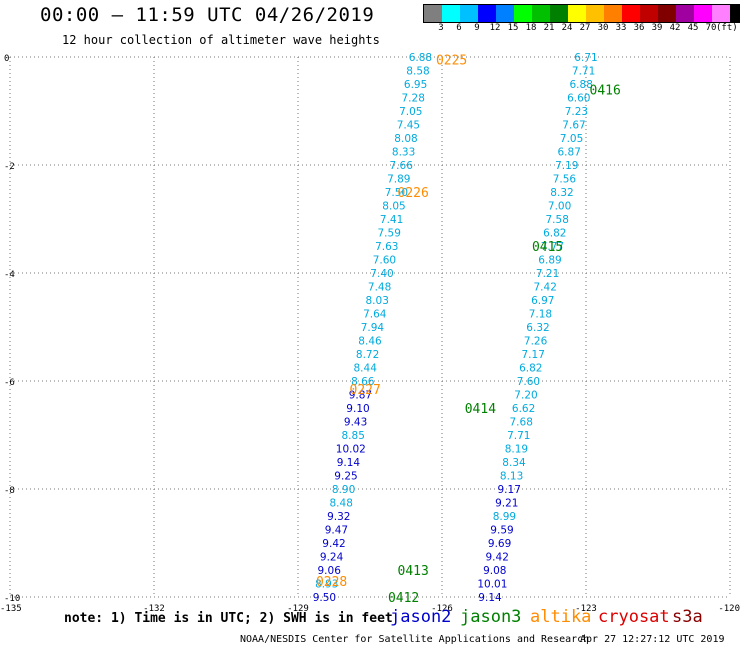  What do you see at coordinates (360, 396) in the screenshot?
I see `data-point-label: 9.87` at bounding box center [360, 396].